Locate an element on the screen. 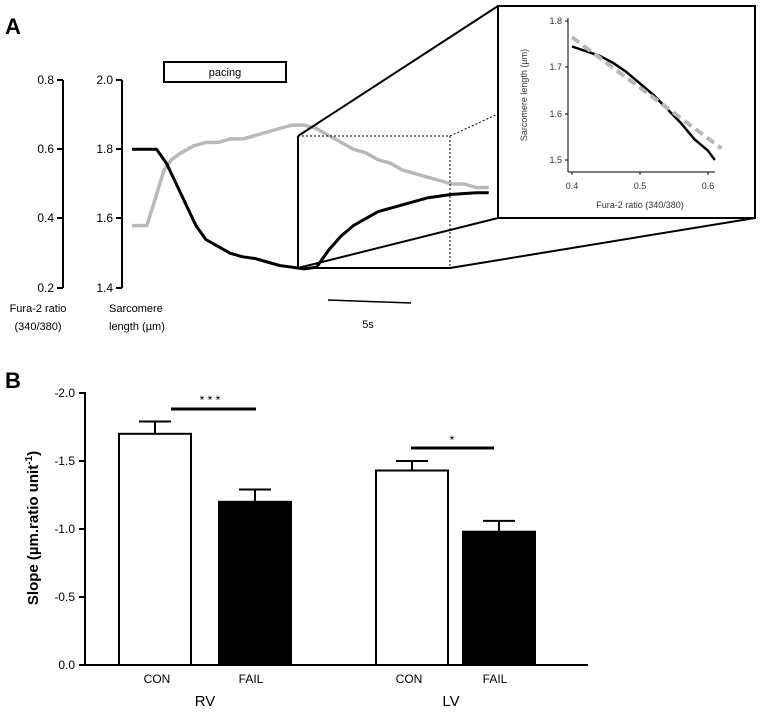  inset-fit-line is located at coordinates (646, 93).